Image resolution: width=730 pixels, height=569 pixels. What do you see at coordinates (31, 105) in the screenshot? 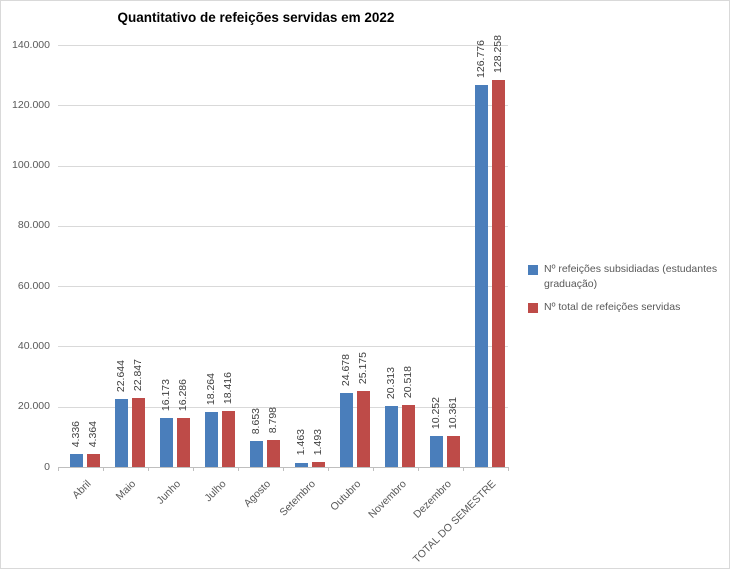
I see `y-axis-label: 120.000` at bounding box center [31, 105].